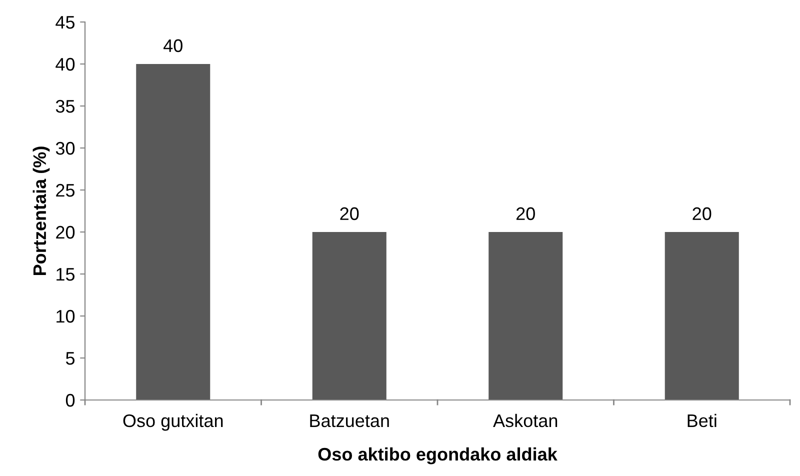  Describe the element at coordinates (173, 422) in the screenshot. I see `x-tick-label: Oso gutxitan` at that location.